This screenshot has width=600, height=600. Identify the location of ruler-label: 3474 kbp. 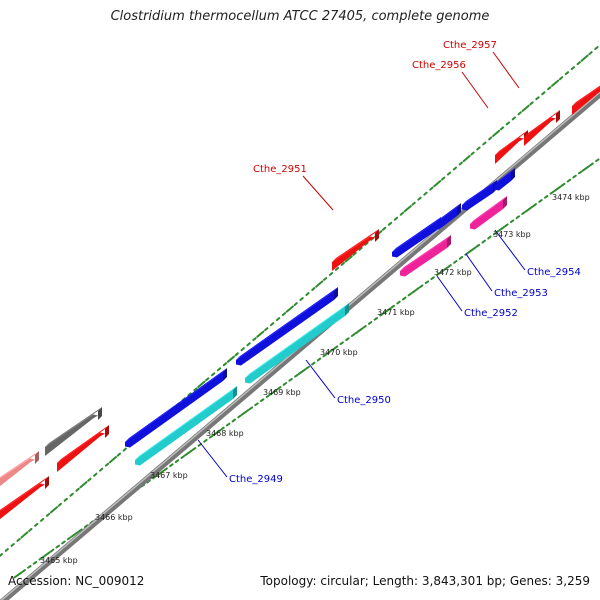
(571, 197).